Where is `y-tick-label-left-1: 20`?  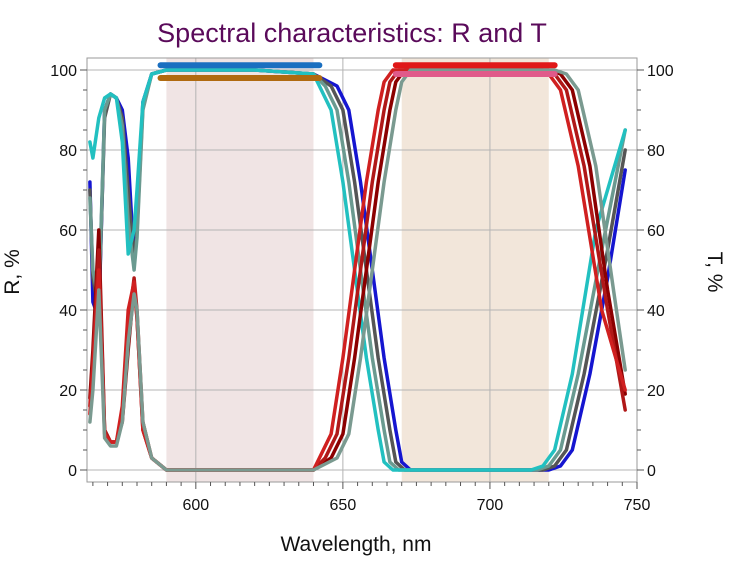 y-tick-label-left-1: 20 is located at coordinates (68, 391).